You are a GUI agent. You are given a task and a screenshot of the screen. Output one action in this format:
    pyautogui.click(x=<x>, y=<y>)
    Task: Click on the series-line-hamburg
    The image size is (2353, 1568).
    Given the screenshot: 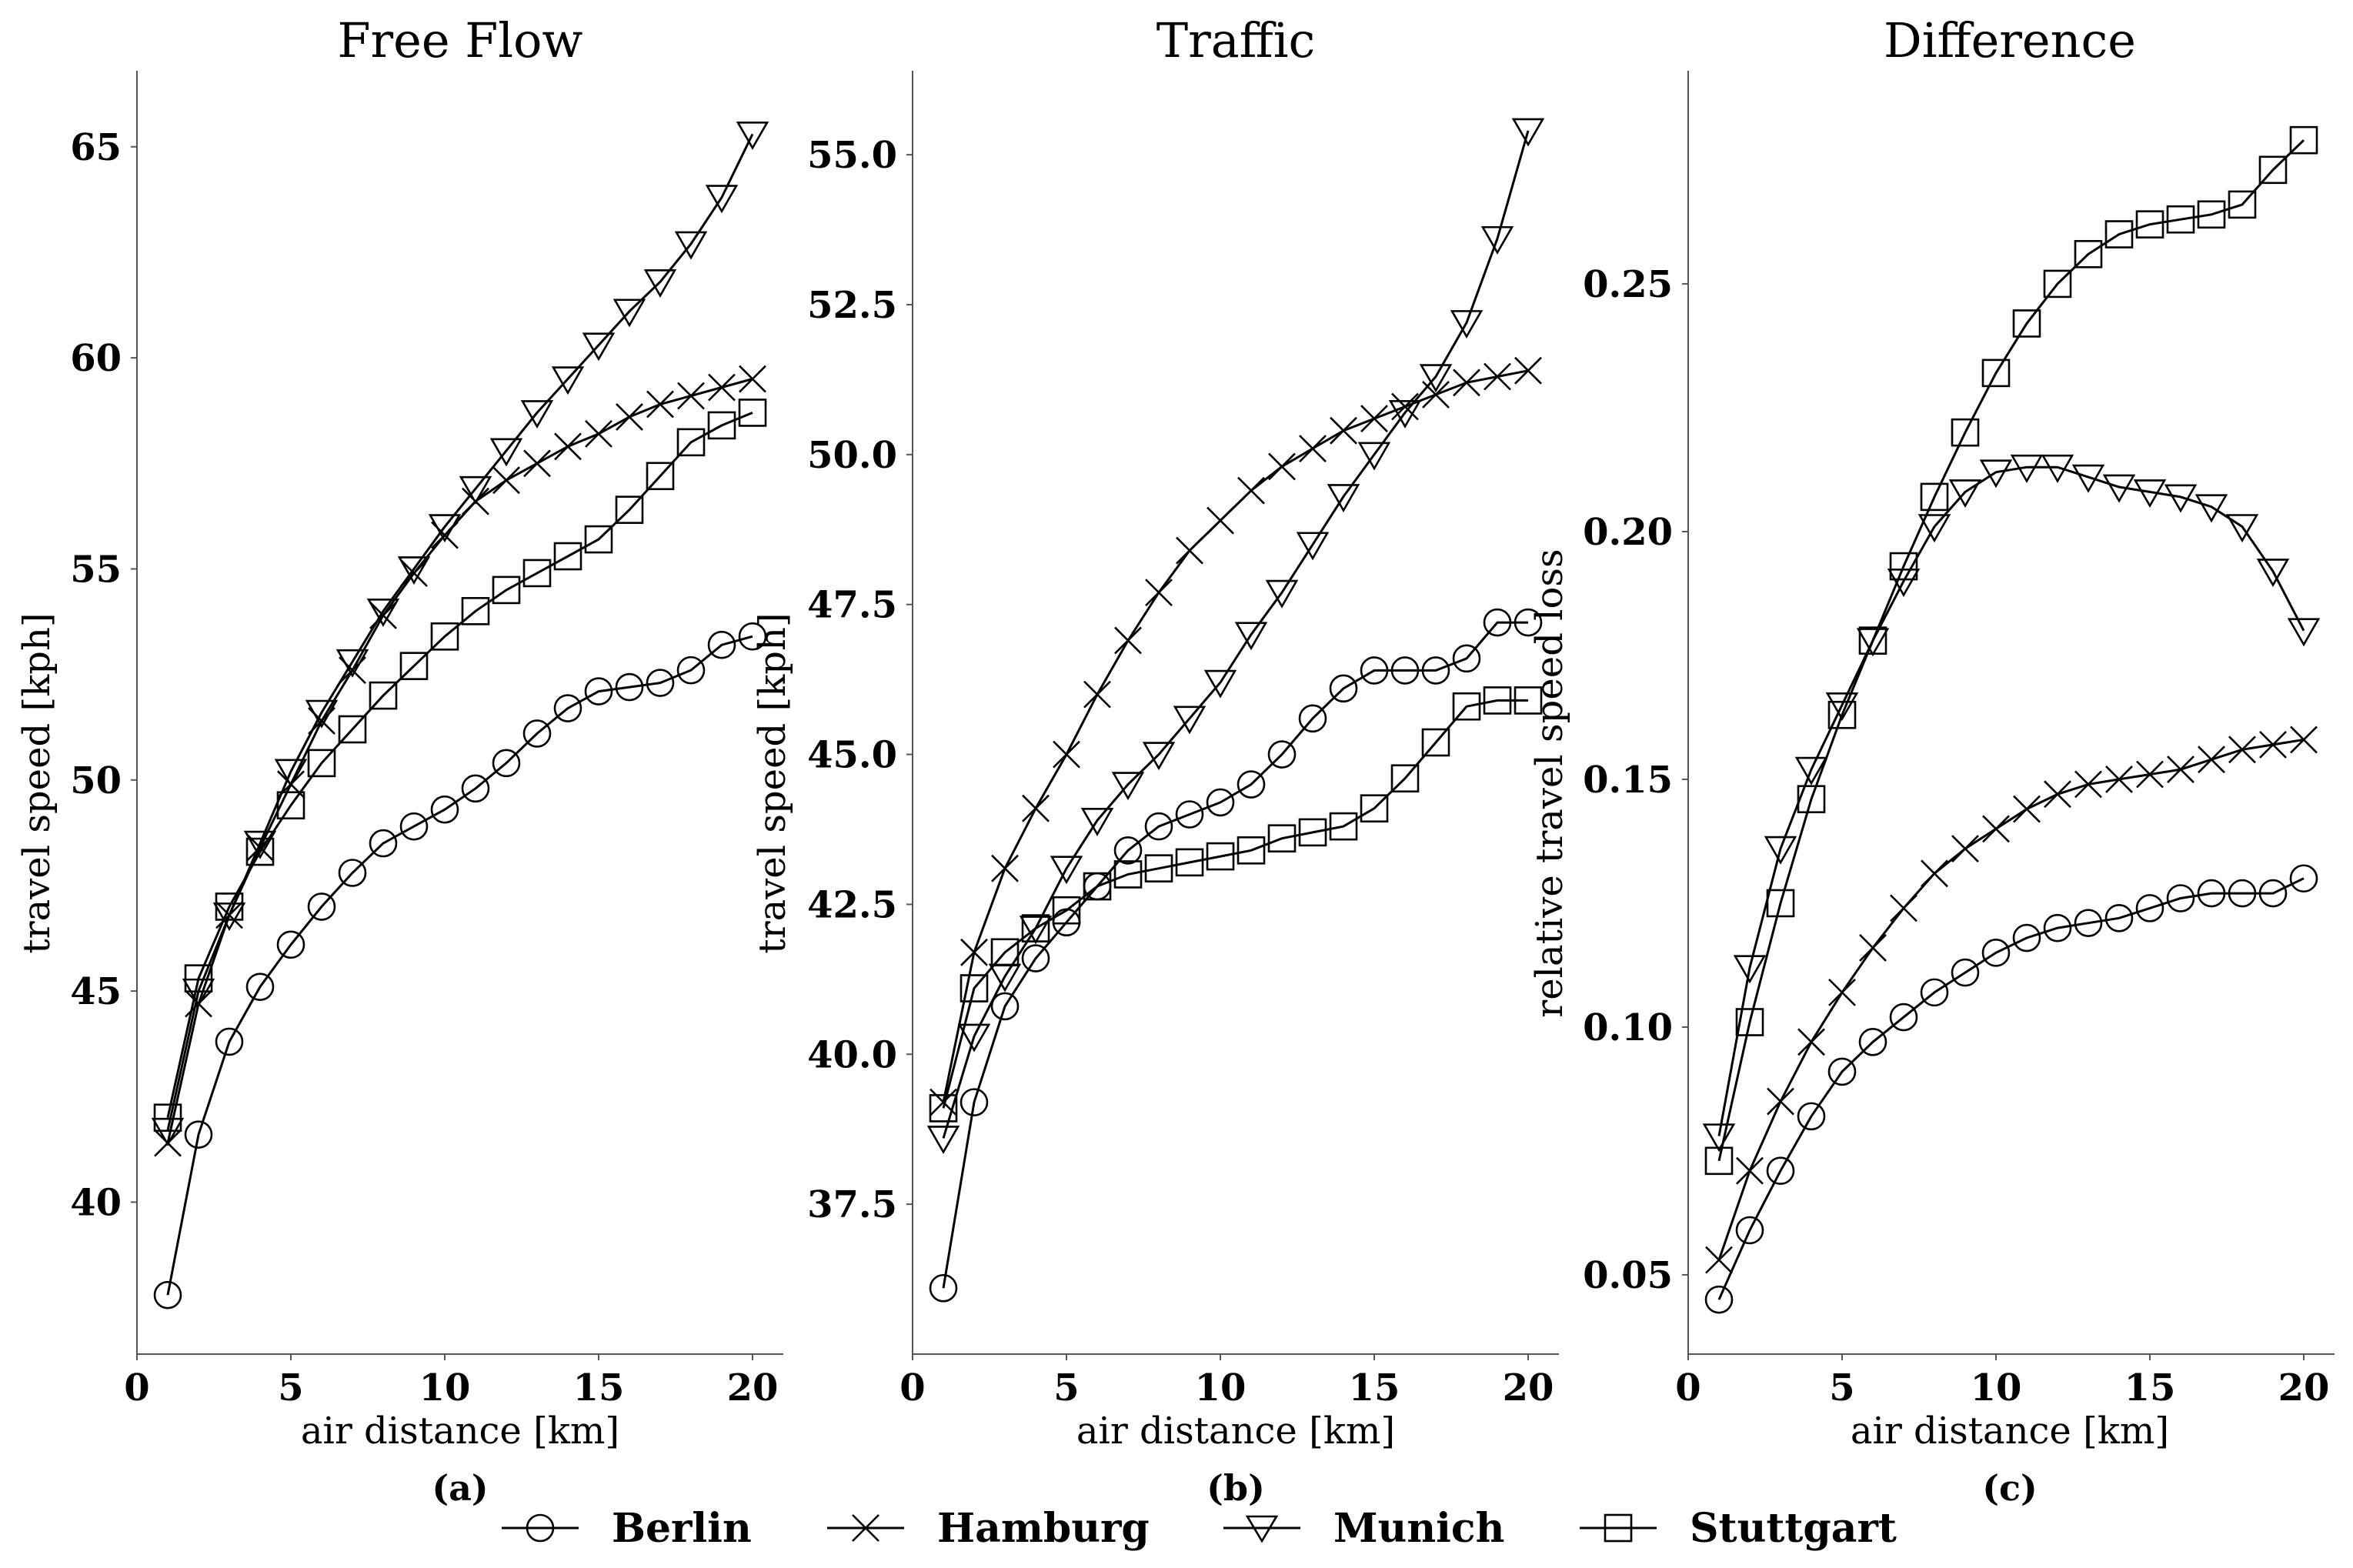 What is the action you would take?
    pyautogui.click(x=2011, y=1000)
    